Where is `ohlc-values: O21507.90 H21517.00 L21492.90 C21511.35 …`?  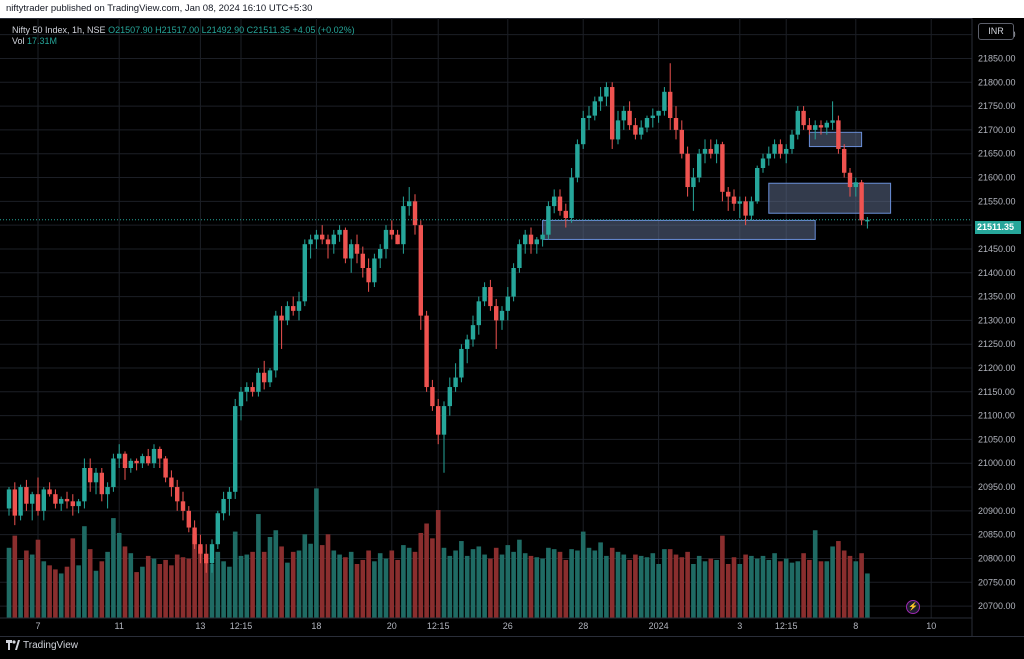
ohlc-values: O21507.90 H21517.00 L21492.90 C21511.35 … is located at coordinates (231, 30).